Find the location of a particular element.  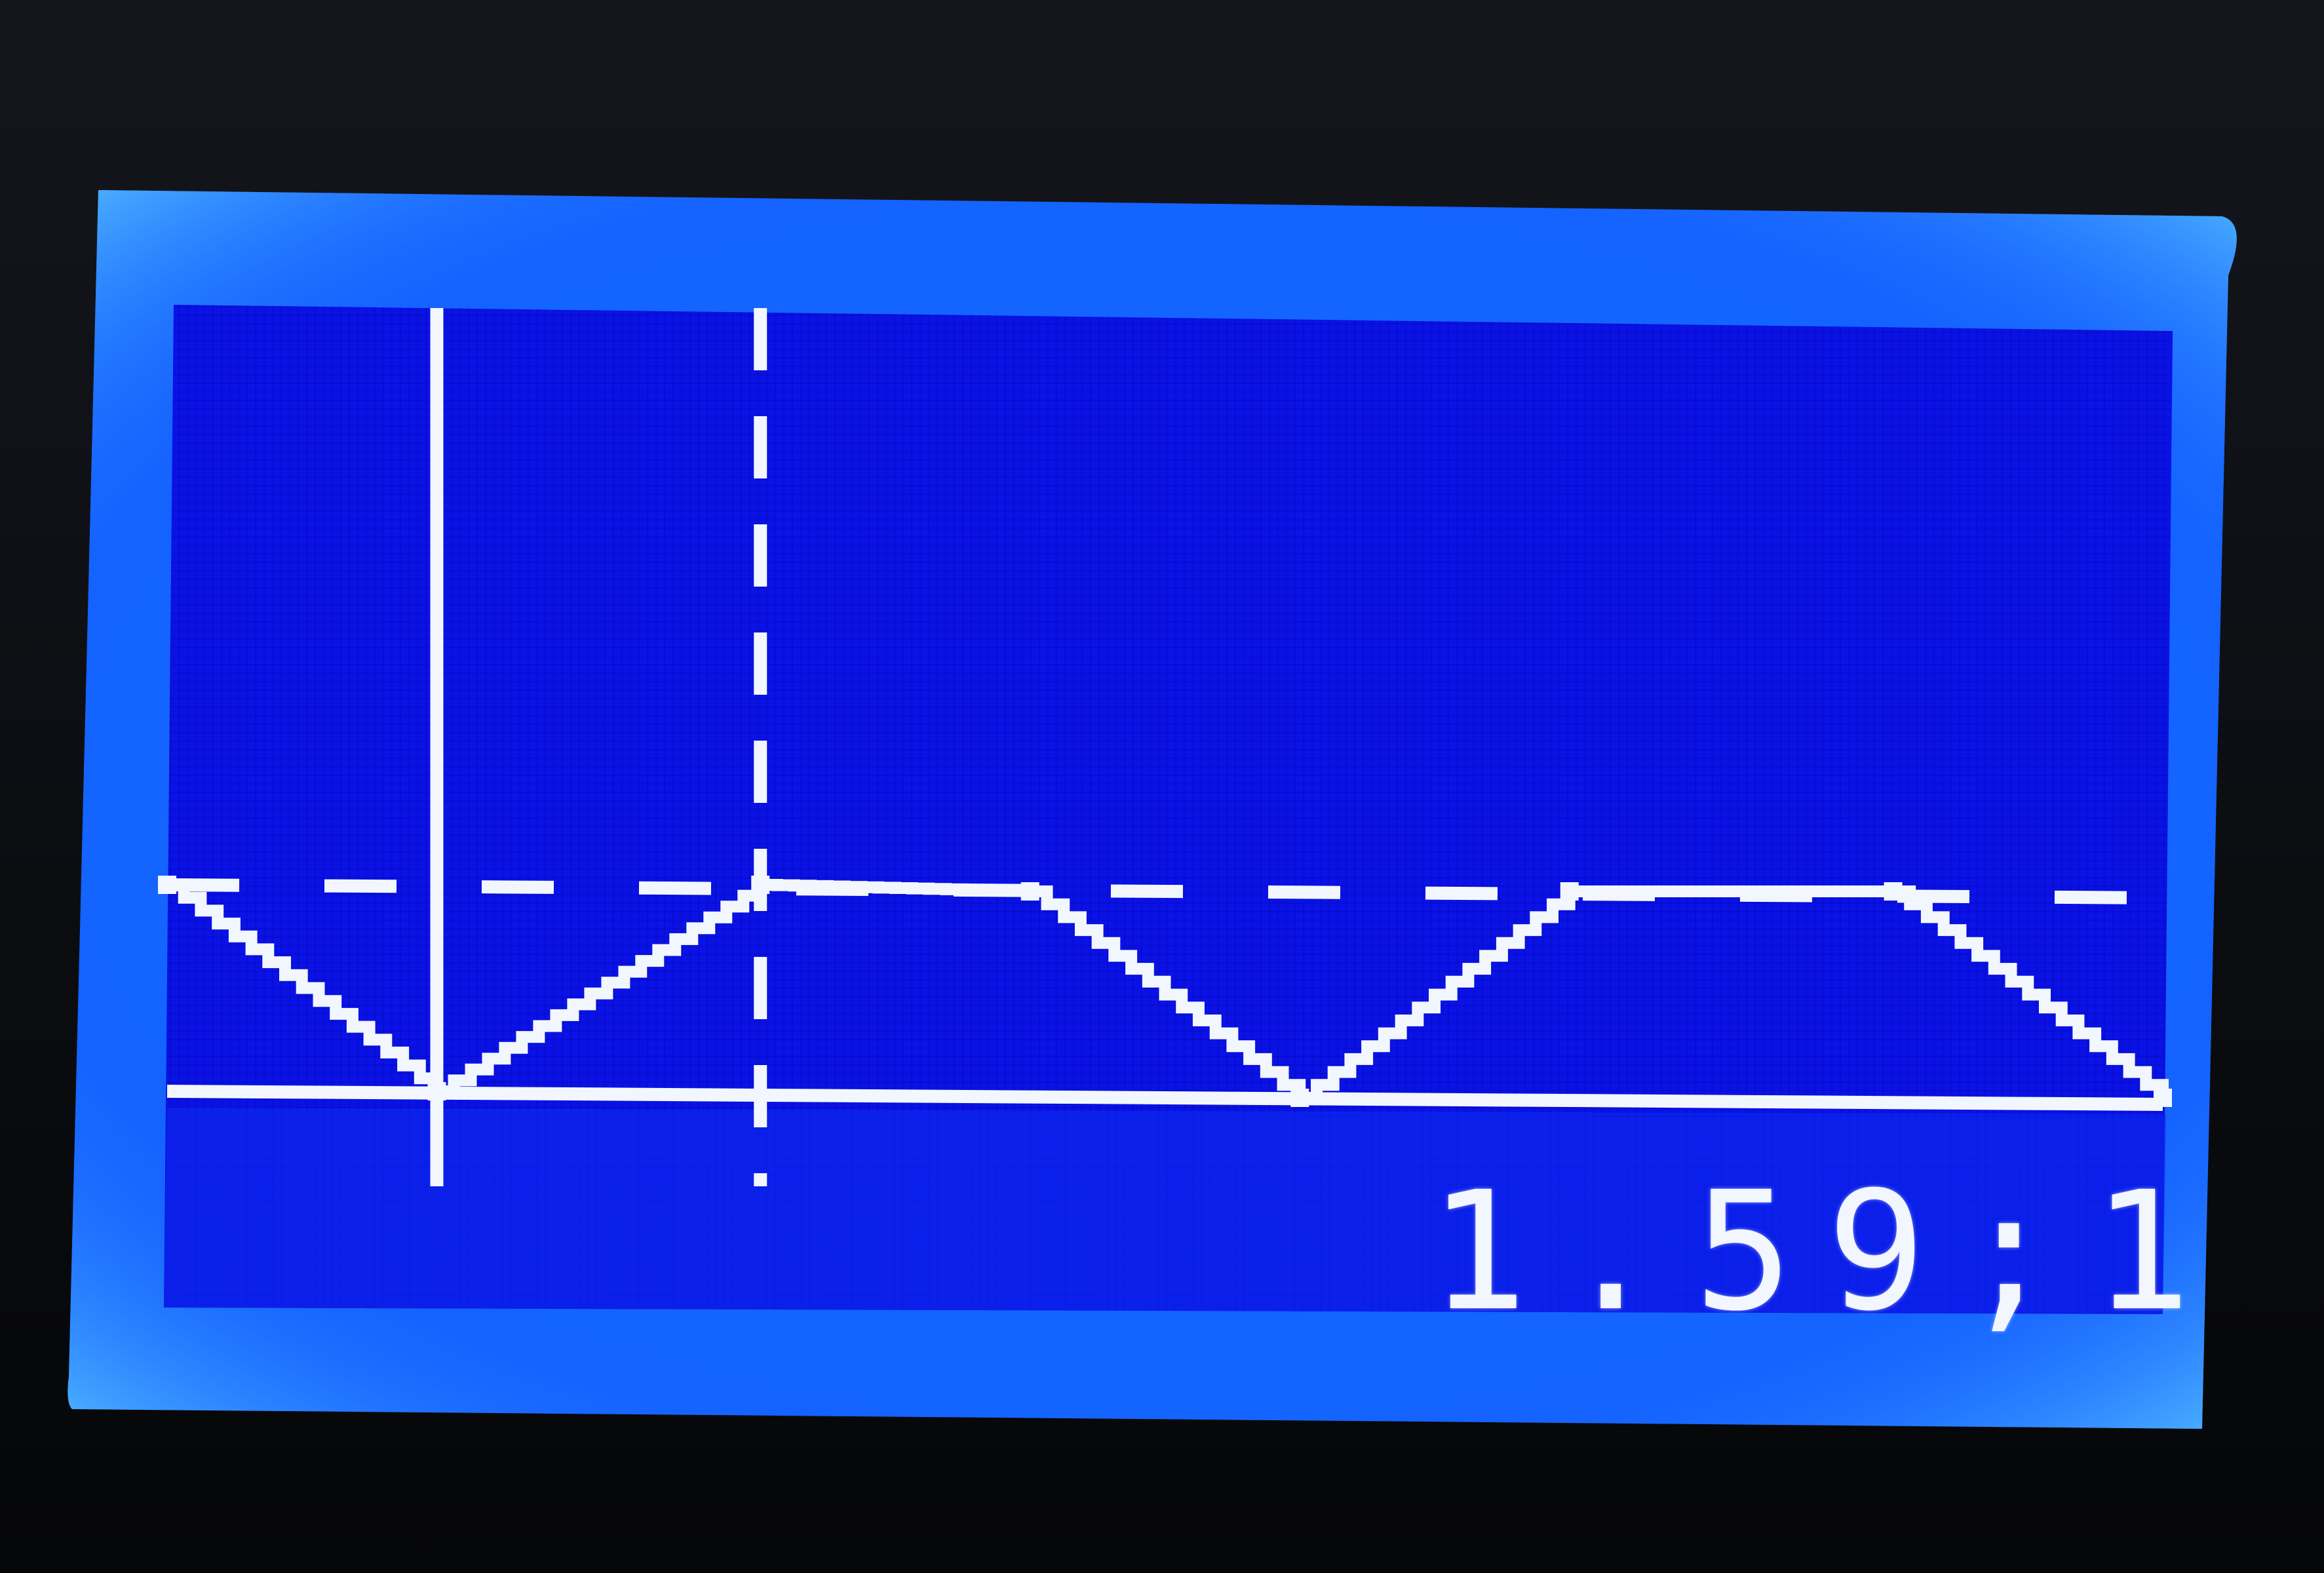

waveform-line is located at coordinates (1168, 991).